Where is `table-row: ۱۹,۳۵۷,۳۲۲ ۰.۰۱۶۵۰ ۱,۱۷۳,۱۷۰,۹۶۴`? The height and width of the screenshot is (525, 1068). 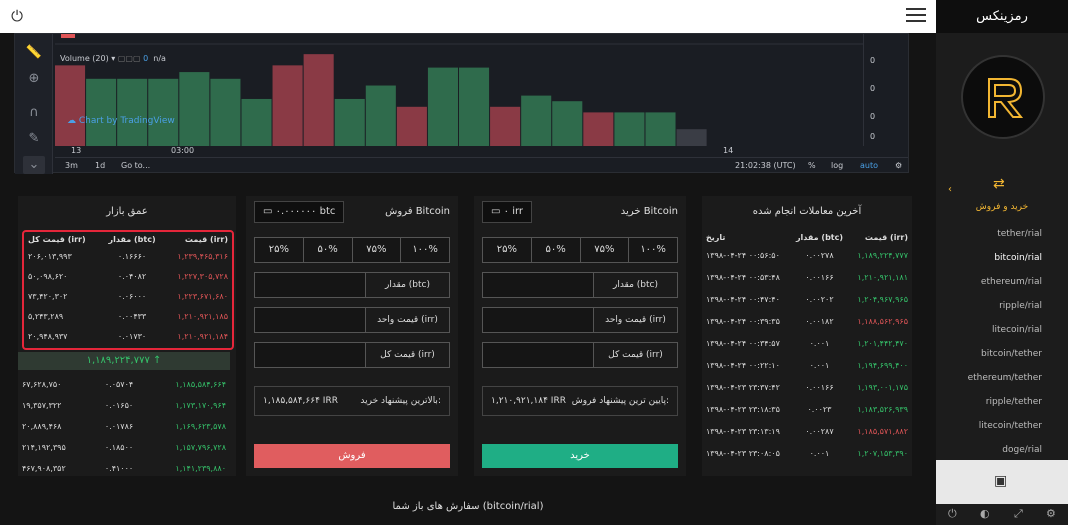
table-row: ۱۹,۳۵۷,۳۲۲ ۰.۰۱۶۵۰ ۱,۱۷۳,۱۷۰,۹۶۴ is located at coordinates (124, 405).